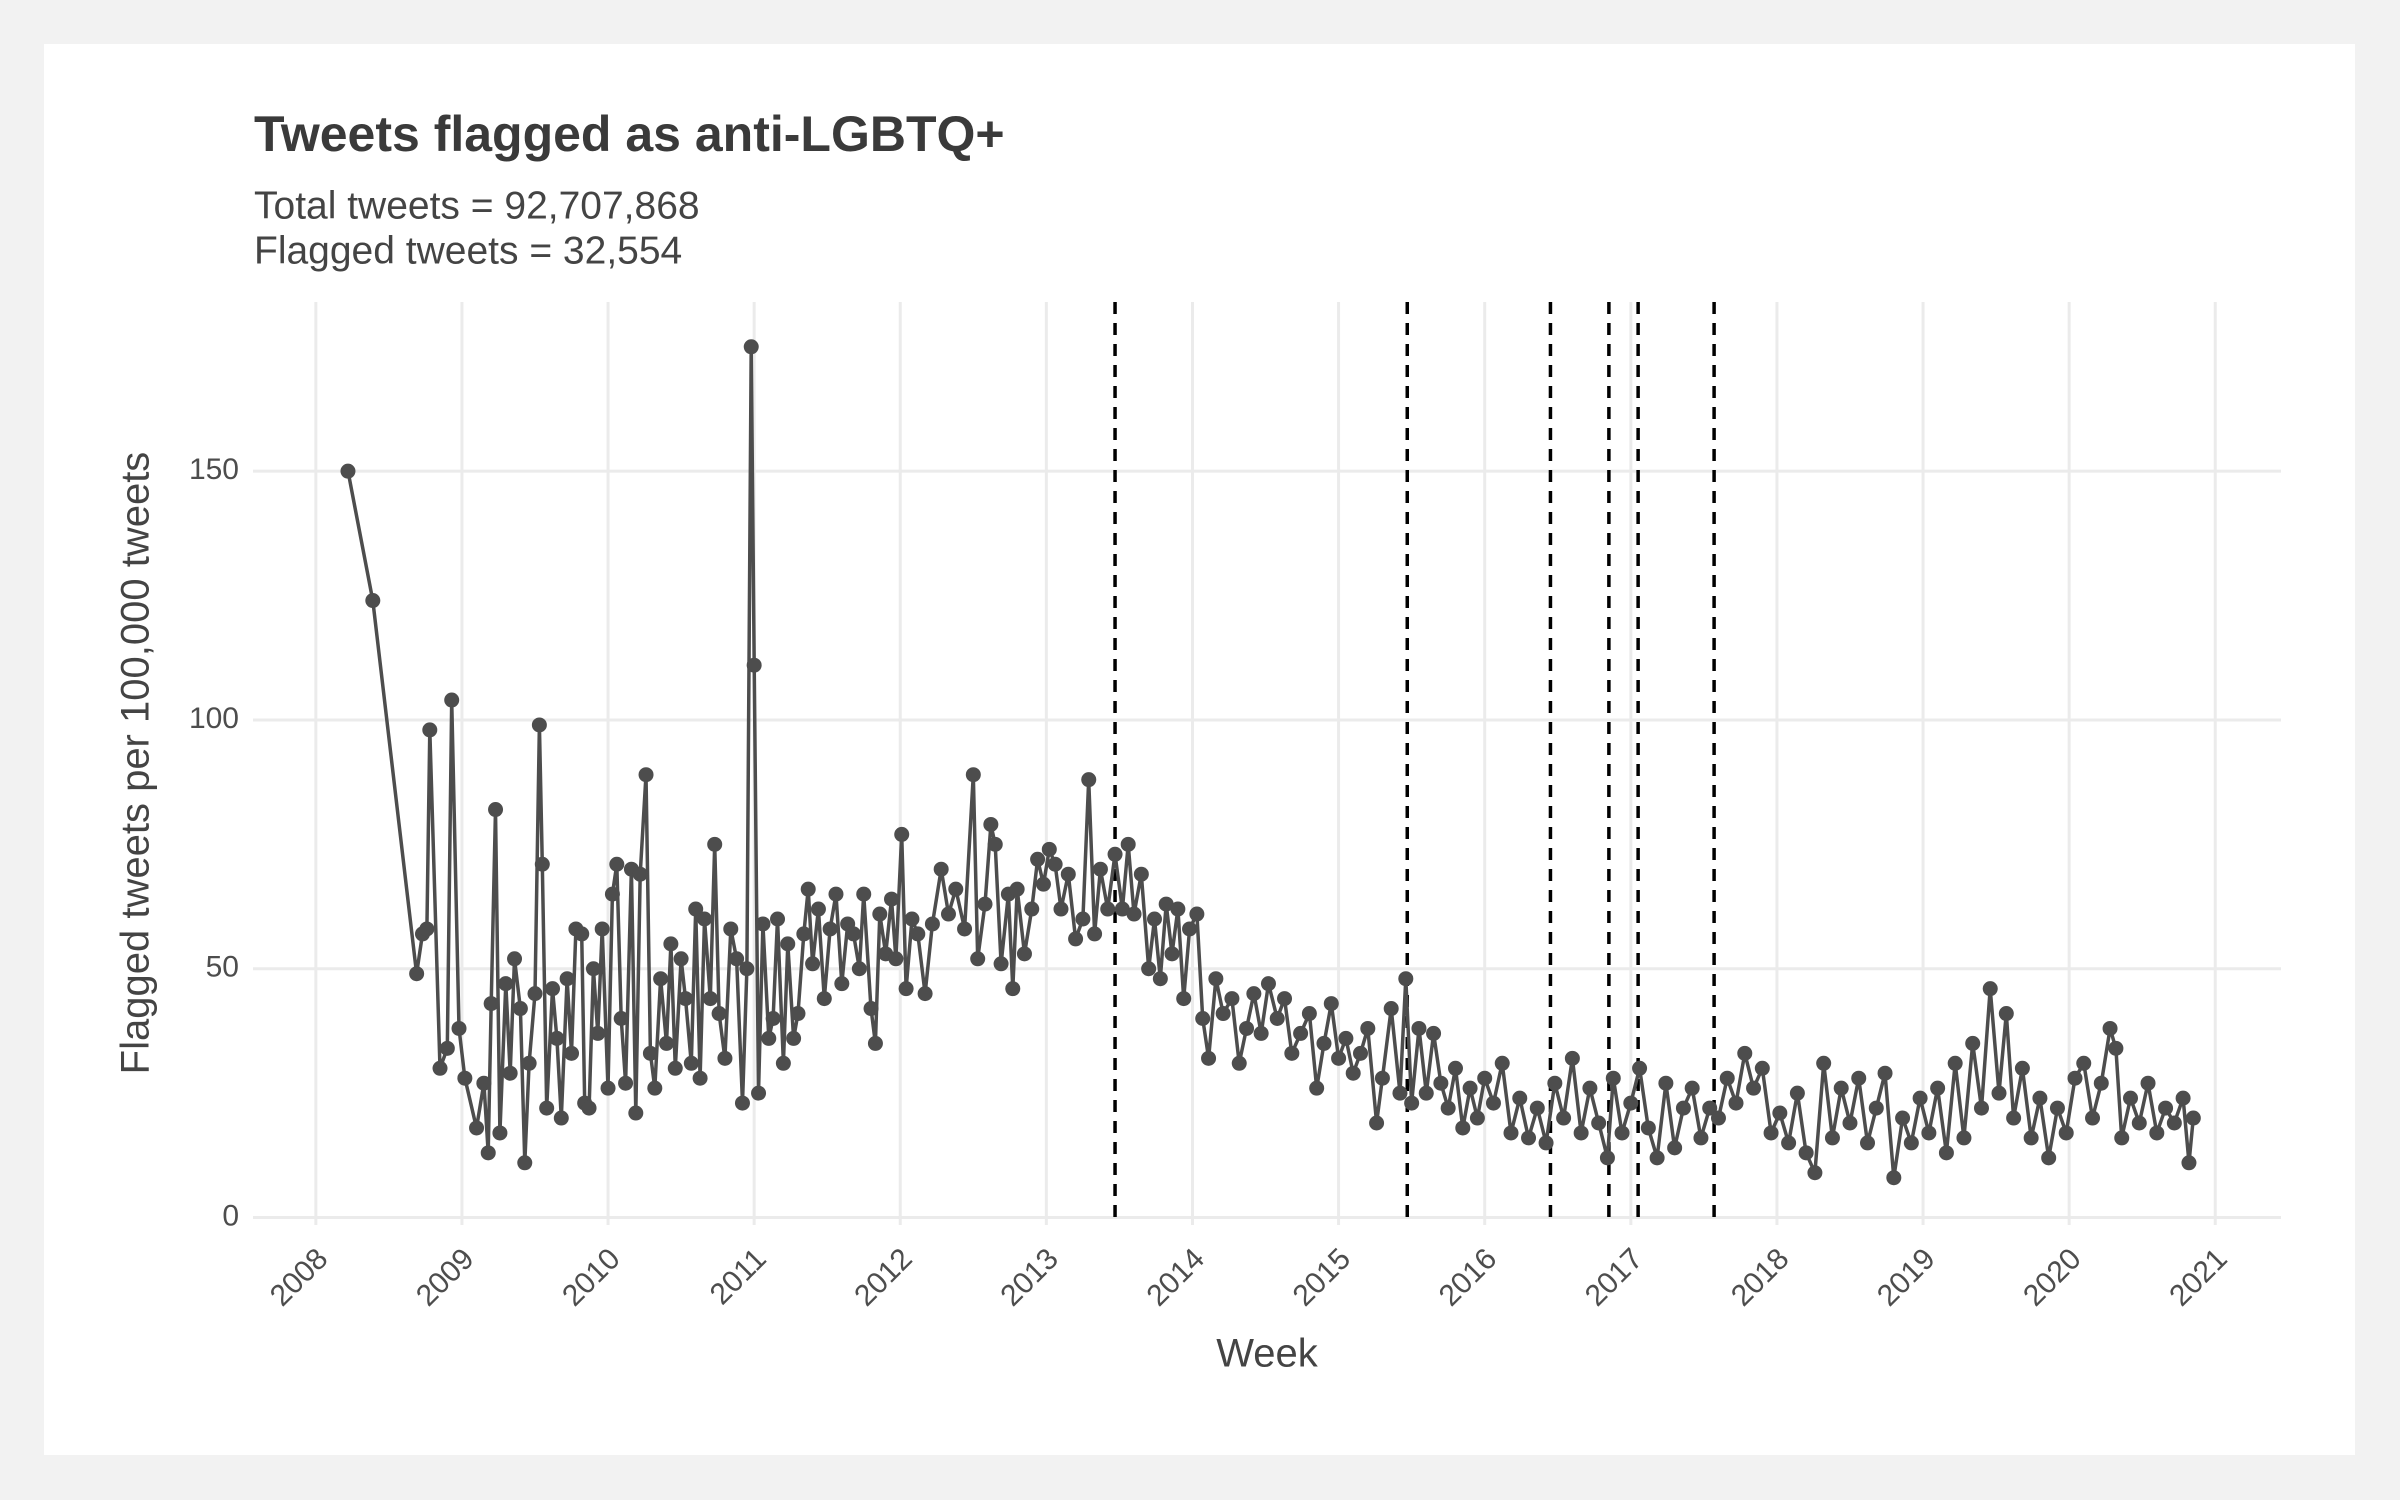 Image resolution: width=2400 pixels, height=1500 pixels. I want to click on x-axis-title: Week, so click(1267, 1354).